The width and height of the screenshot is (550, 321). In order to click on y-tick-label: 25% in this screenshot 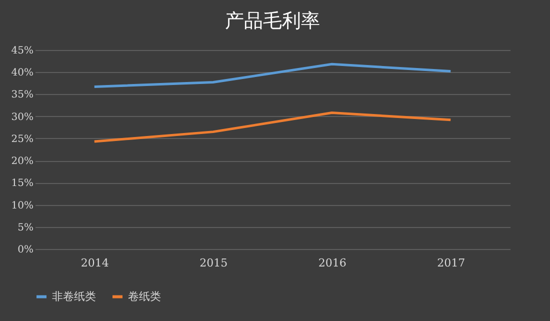, I will do `click(22, 139)`.